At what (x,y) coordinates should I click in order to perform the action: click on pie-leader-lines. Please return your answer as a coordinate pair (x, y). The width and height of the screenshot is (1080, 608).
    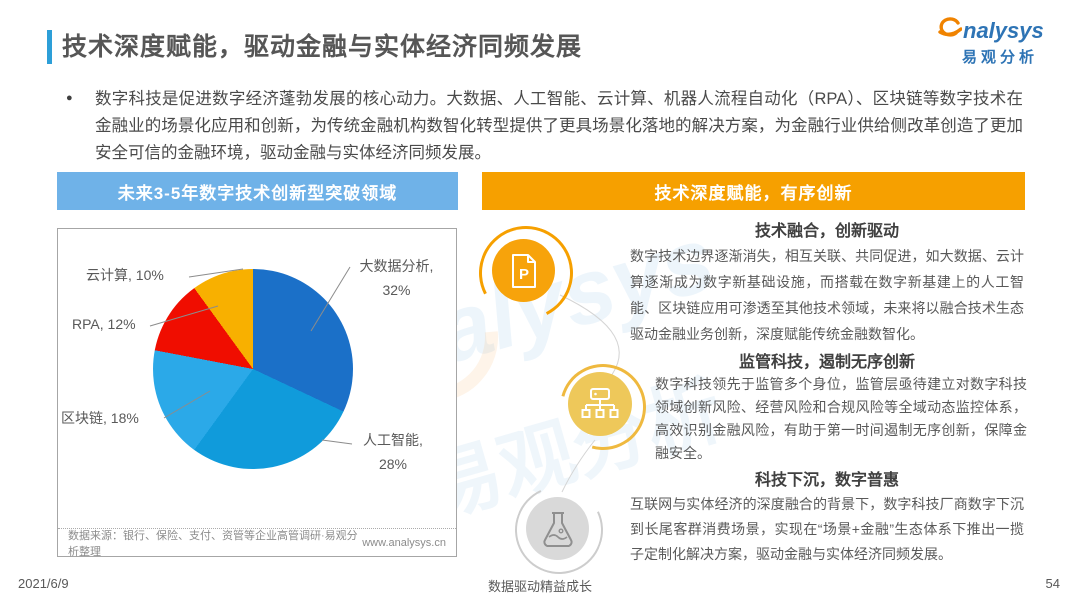
    Looking at the image, I should click on (251, 355).